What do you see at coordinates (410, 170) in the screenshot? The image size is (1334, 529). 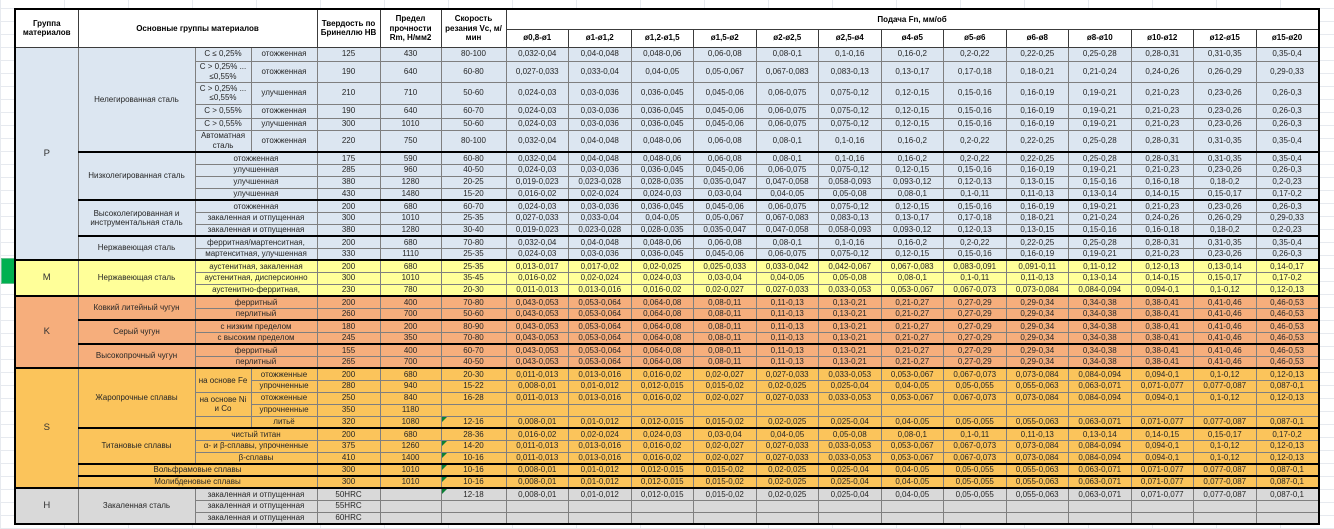 I see `table-cell: 960` at bounding box center [410, 170].